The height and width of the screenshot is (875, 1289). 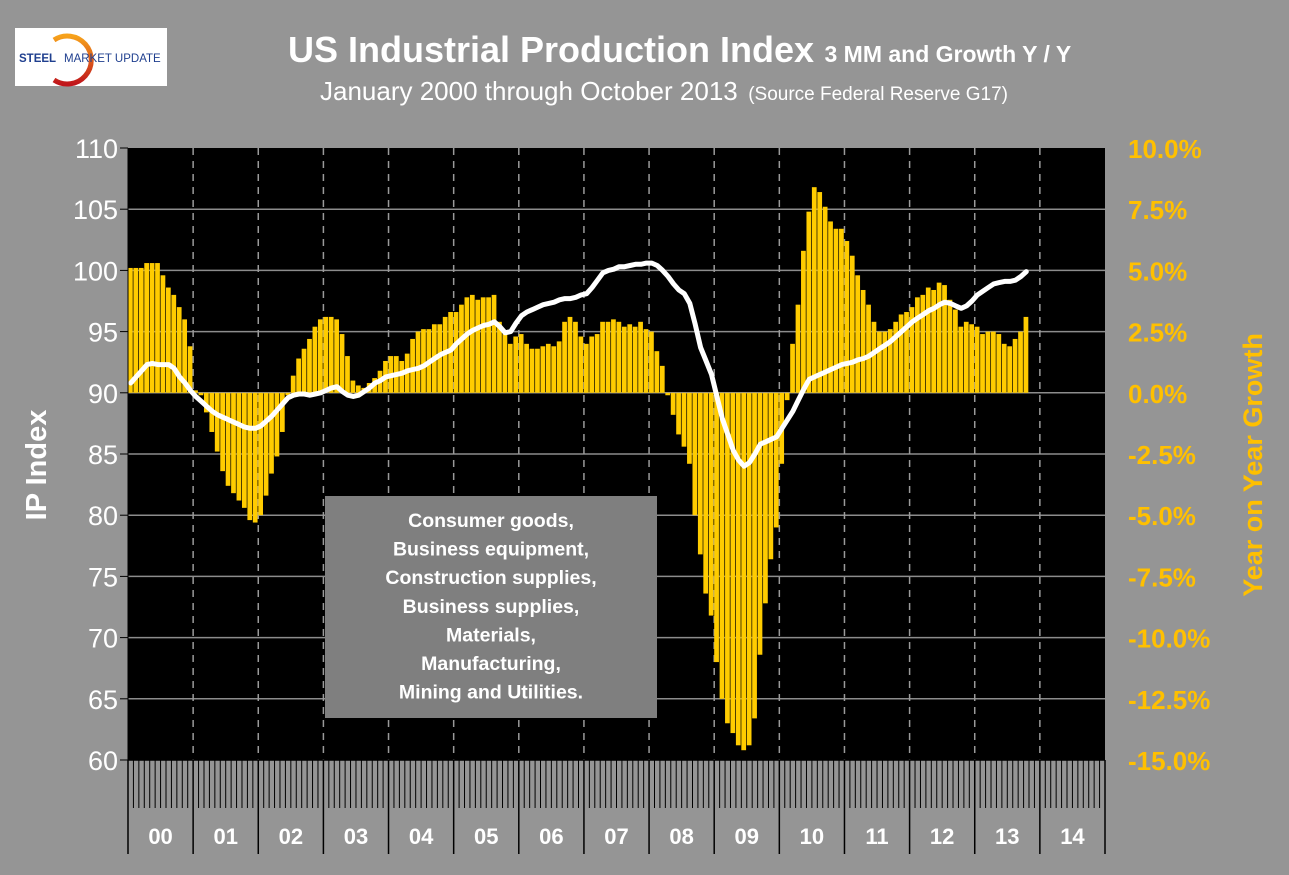 I want to click on left-axis-tick-label: 110, so click(x=96, y=149).